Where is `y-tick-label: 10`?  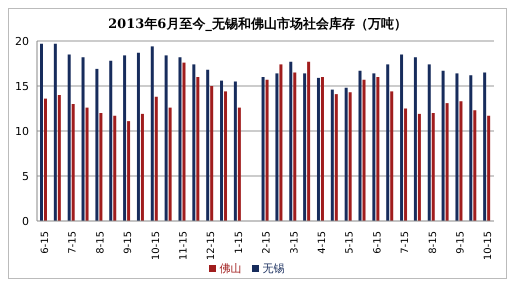 y-tick-label: 10 is located at coordinates (22, 131).